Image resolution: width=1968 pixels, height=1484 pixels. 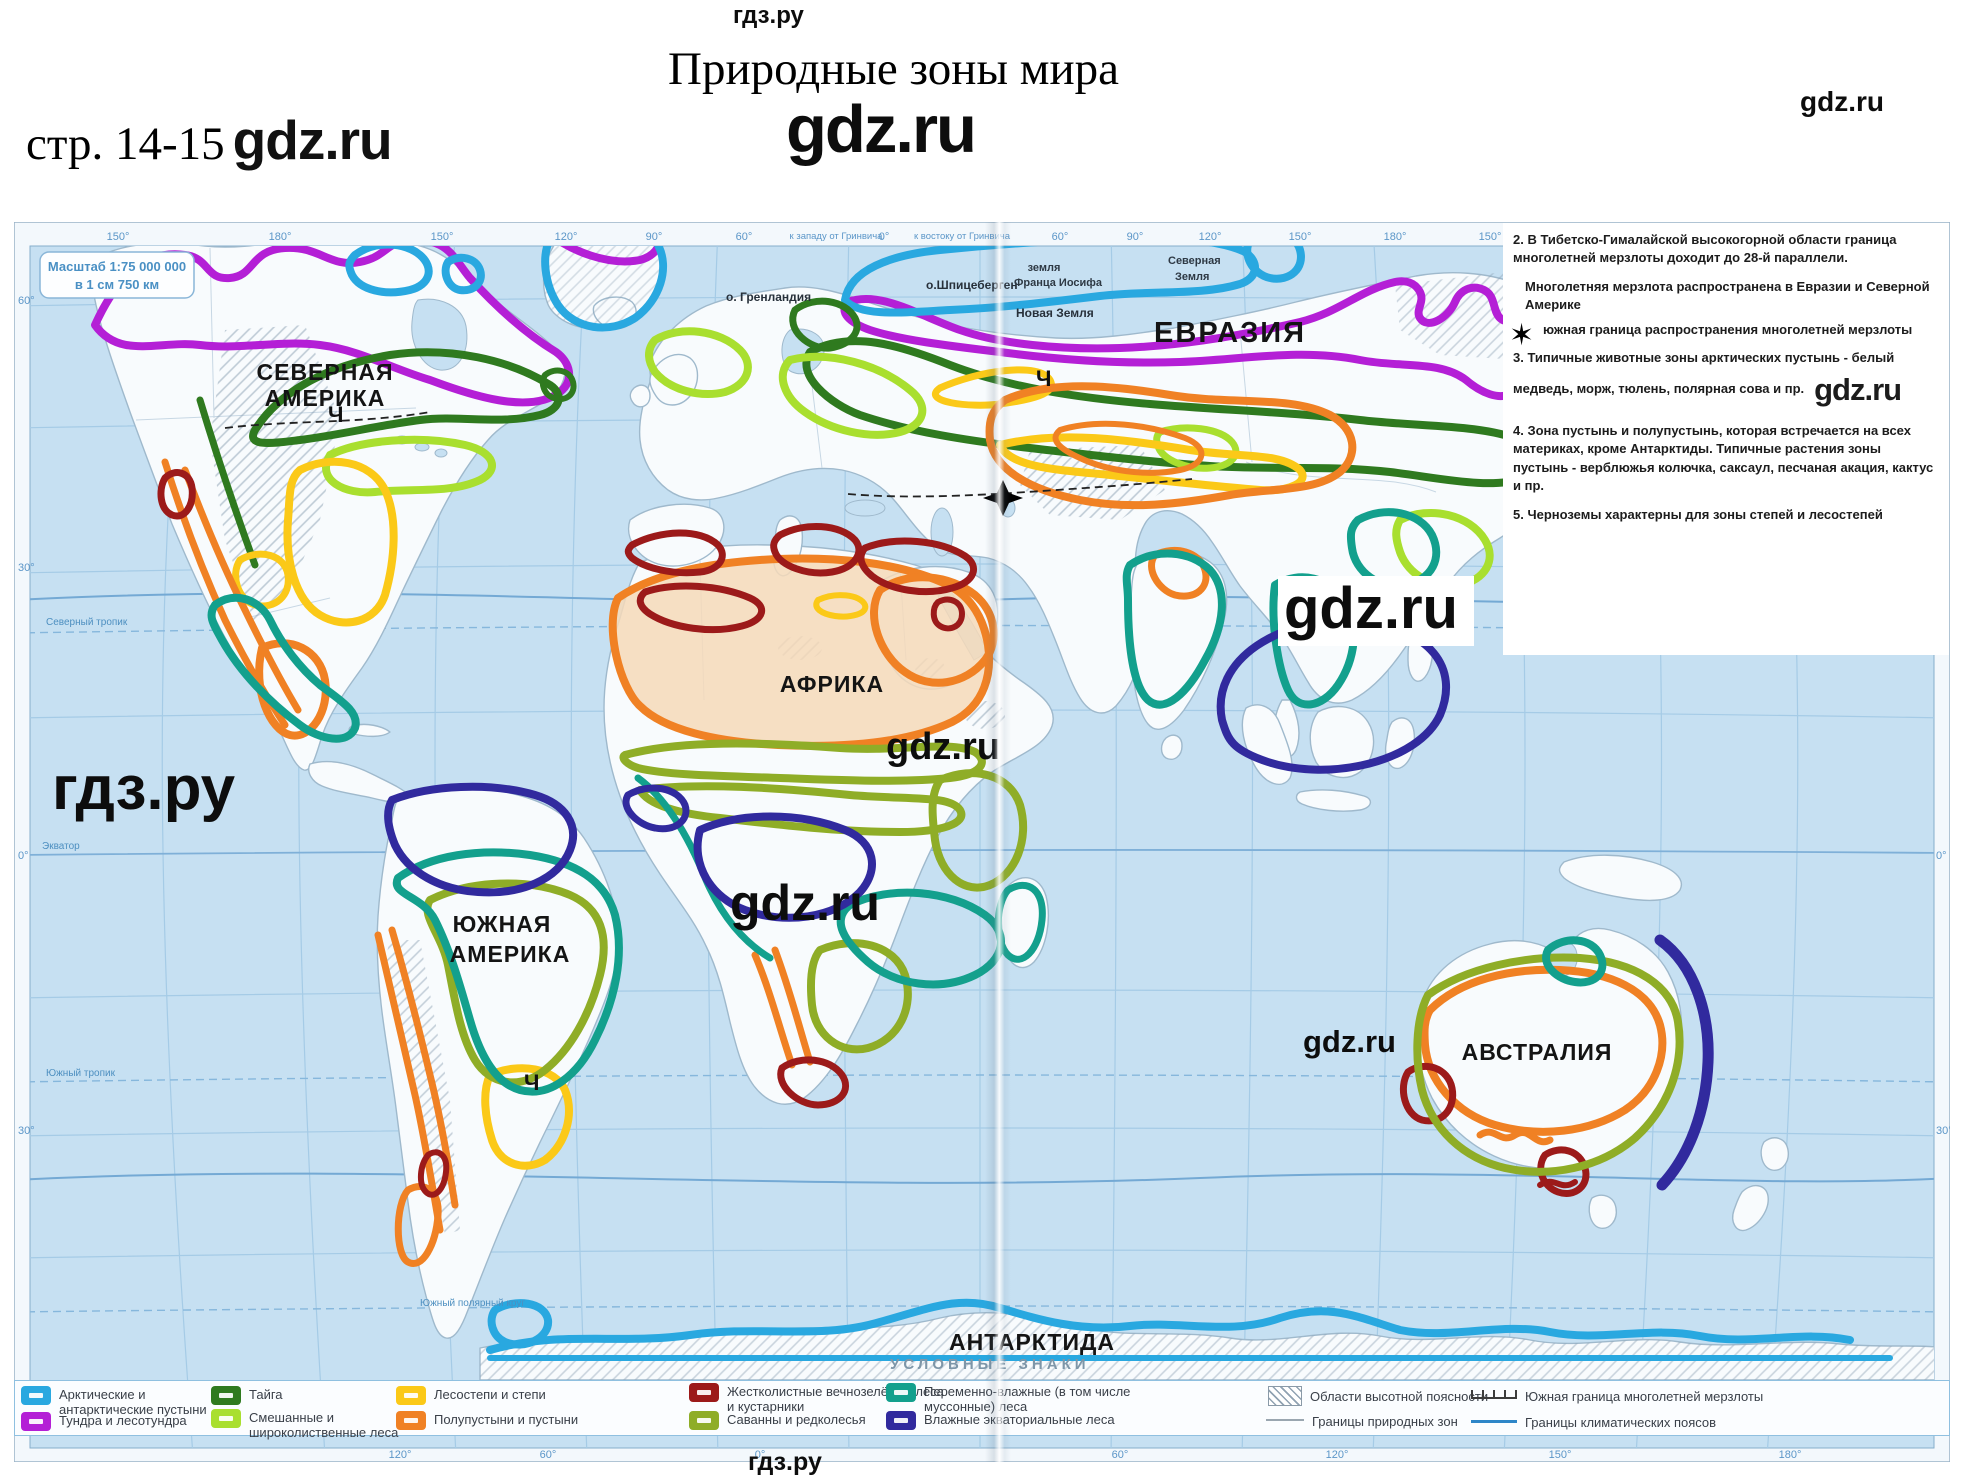 I want to click on label-franz-josef-1: земля, so click(x=1044, y=268).